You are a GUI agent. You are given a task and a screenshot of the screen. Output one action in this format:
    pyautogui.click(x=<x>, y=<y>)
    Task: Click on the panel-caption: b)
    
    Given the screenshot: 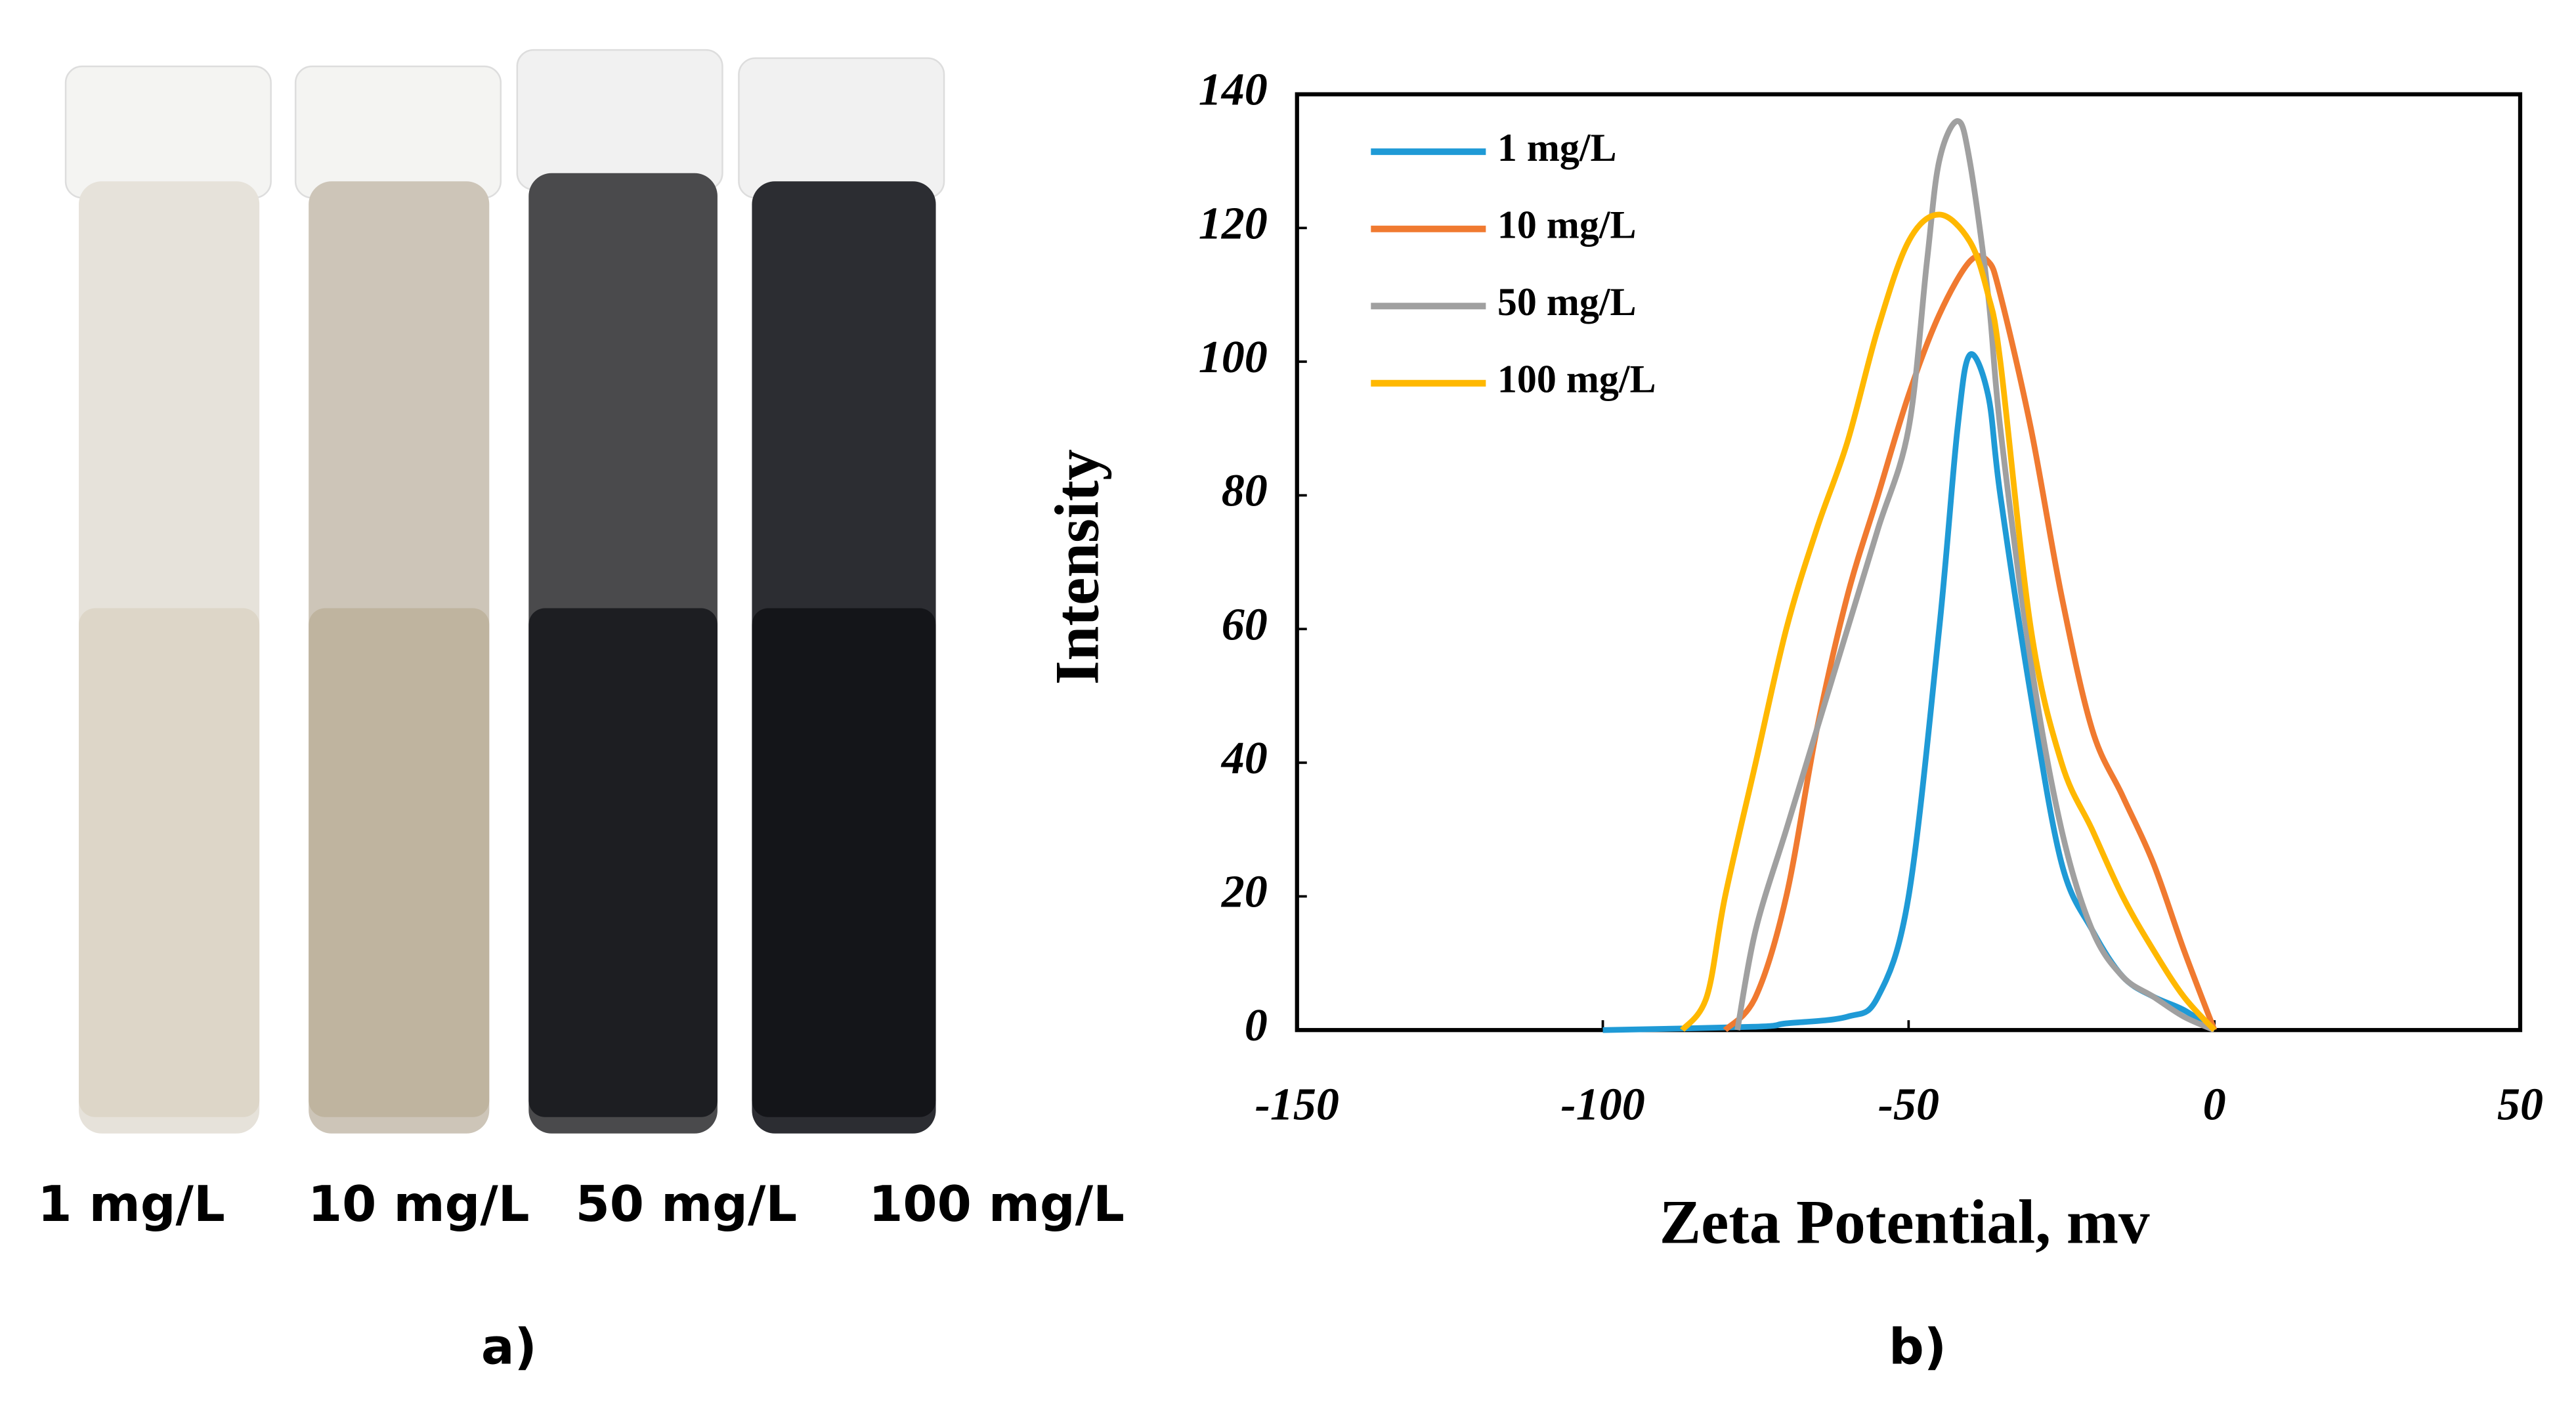 What is the action you would take?
    pyautogui.click(x=1917, y=1346)
    